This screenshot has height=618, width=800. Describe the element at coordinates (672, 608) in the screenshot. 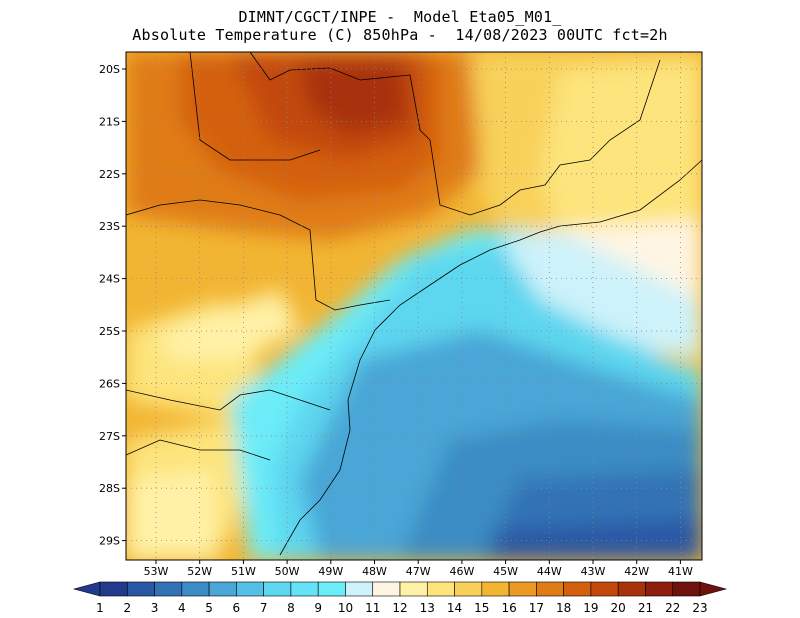

I see `colorbar-label: 22` at that location.